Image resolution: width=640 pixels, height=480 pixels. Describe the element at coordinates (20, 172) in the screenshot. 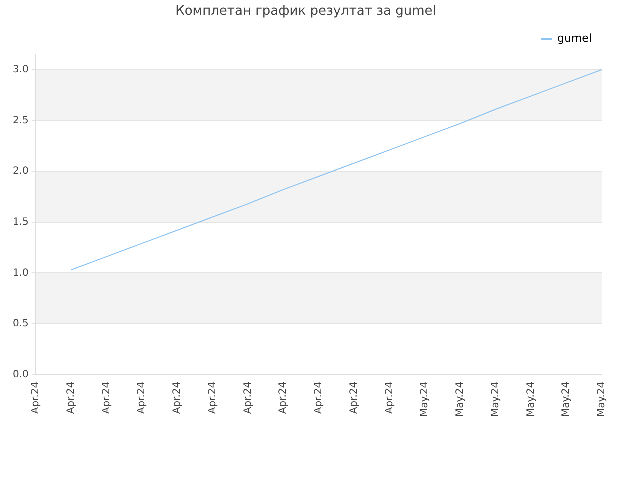

I see `y-tick-label: 2.0` at that location.